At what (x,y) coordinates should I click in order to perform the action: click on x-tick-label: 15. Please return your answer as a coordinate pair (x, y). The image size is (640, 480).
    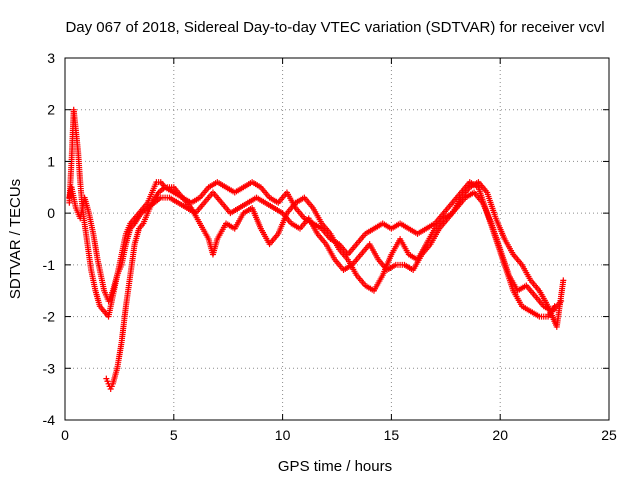
    Looking at the image, I should click on (392, 435).